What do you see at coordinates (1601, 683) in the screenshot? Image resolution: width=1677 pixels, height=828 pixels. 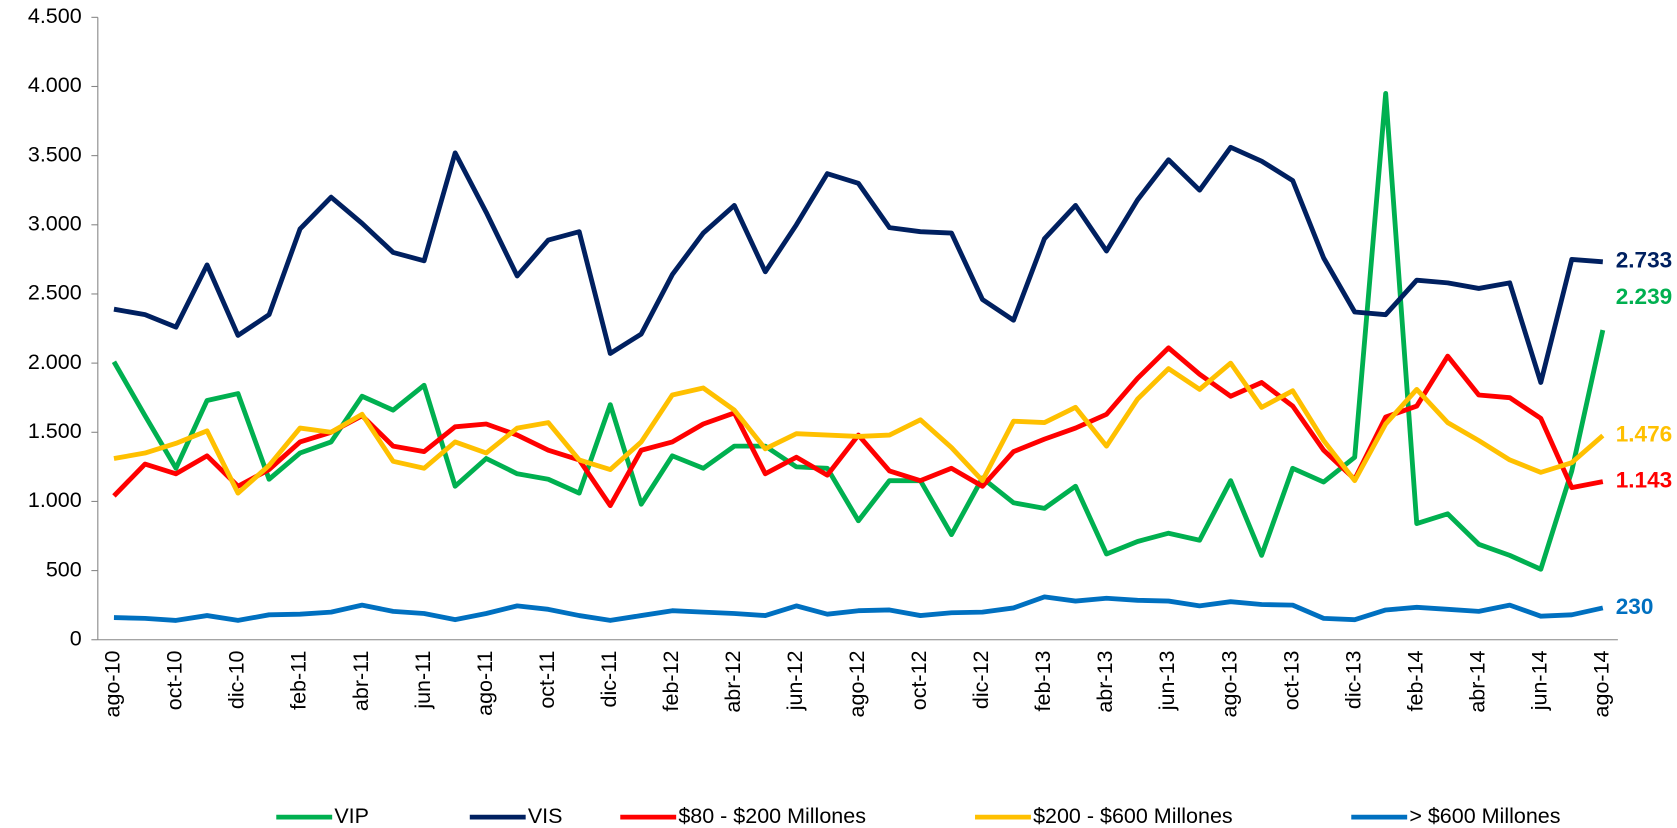 I see `x-tick-label: ago-14` at bounding box center [1601, 683].